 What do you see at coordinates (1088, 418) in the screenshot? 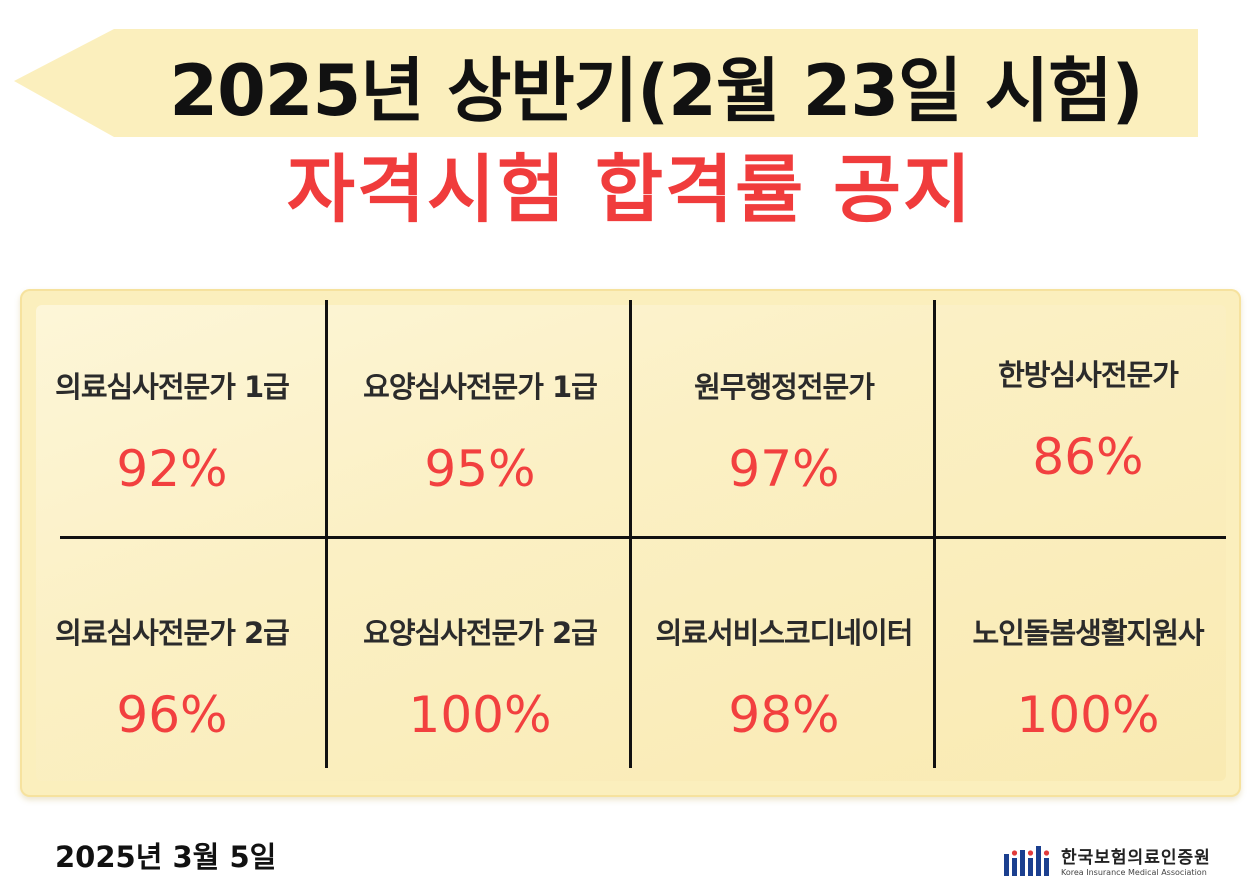
I see `result-cell: 한방심사전문가 86%` at bounding box center [1088, 418].